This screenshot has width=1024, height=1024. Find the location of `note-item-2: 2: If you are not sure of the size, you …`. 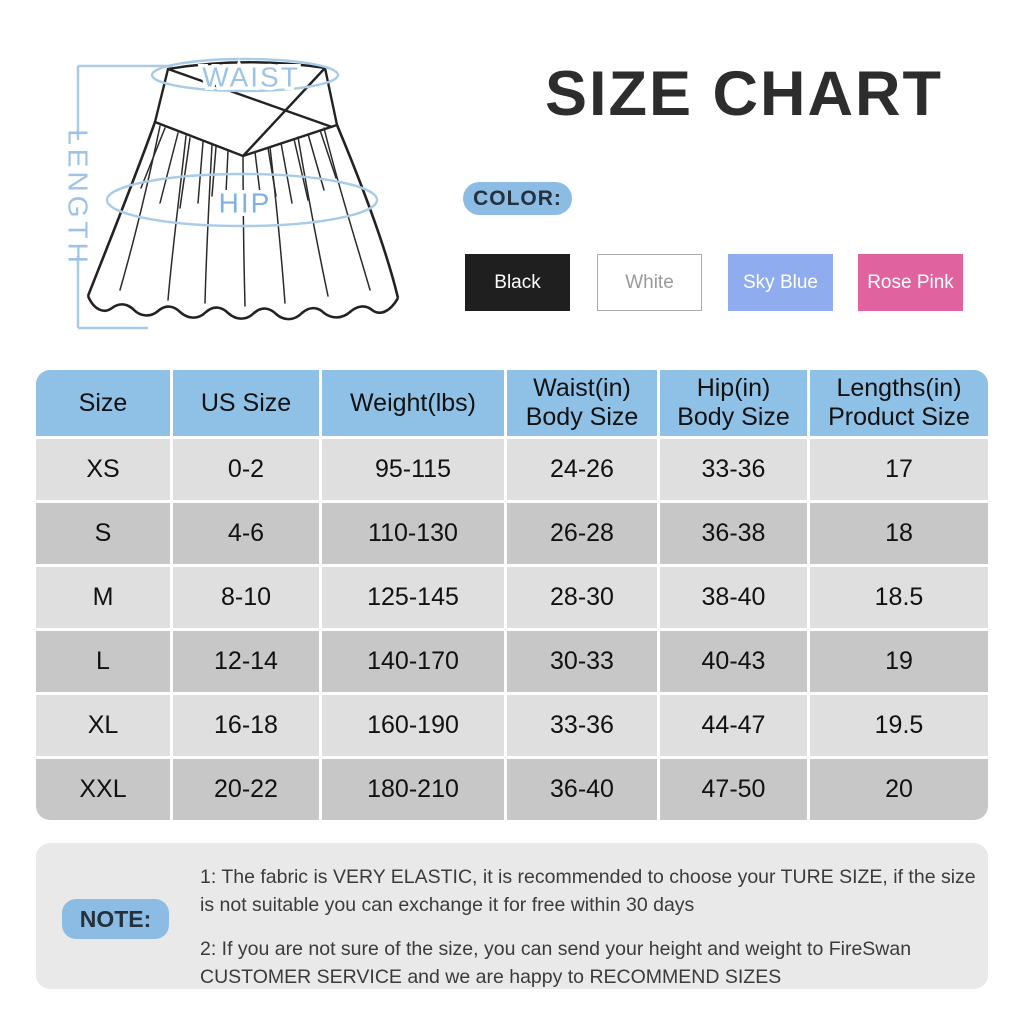

note-item-2: 2: If you are not sure of the size, you … is located at coordinates (556, 962).